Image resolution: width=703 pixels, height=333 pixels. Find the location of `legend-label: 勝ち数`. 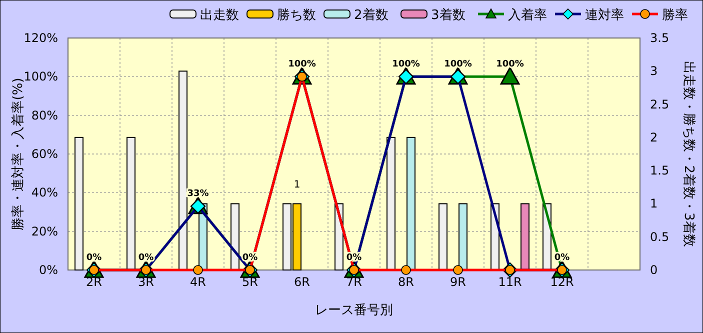

legend-label: 勝ち数 is located at coordinates (296, 15).